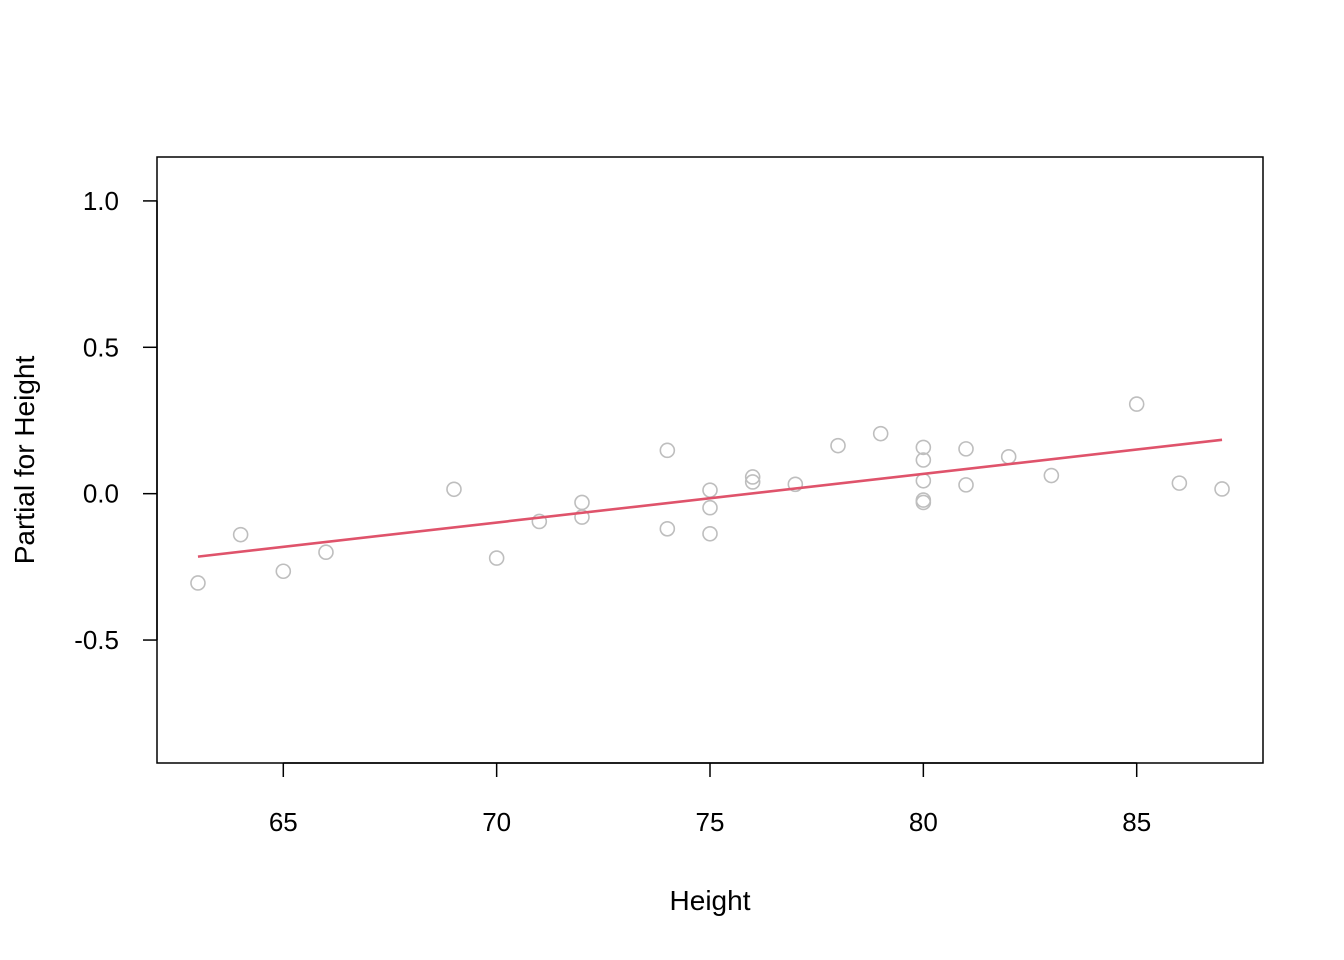 The height and width of the screenshot is (960, 1344). Describe the element at coordinates (101, 201) in the screenshot. I see `y-tick-label: 1.0` at that location.